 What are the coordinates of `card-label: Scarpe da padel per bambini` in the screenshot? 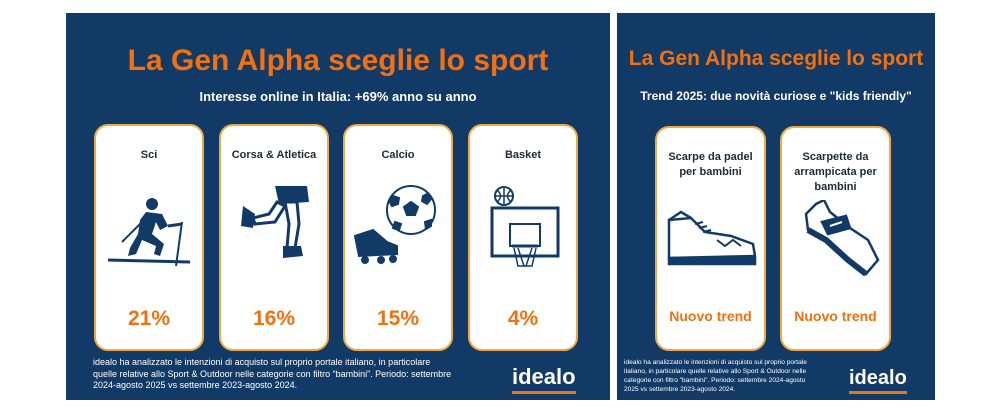 It's located at (710, 164).